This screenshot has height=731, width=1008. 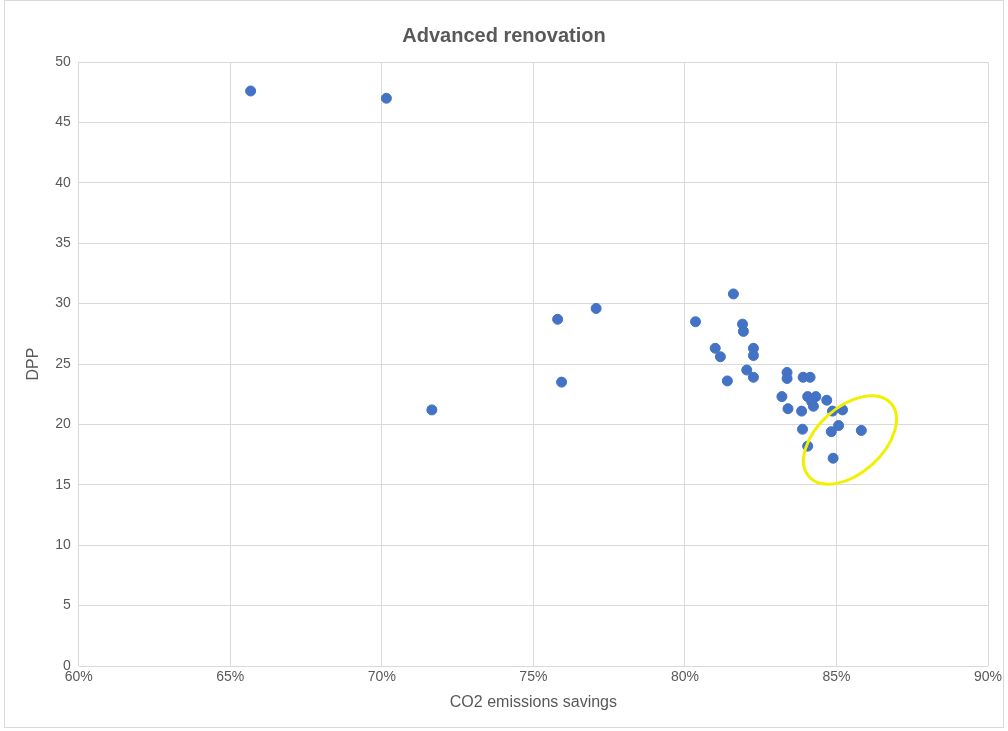 What do you see at coordinates (63, 60) in the screenshot?
I see `y-tick-label: 50` at bounding box center [63, 60].